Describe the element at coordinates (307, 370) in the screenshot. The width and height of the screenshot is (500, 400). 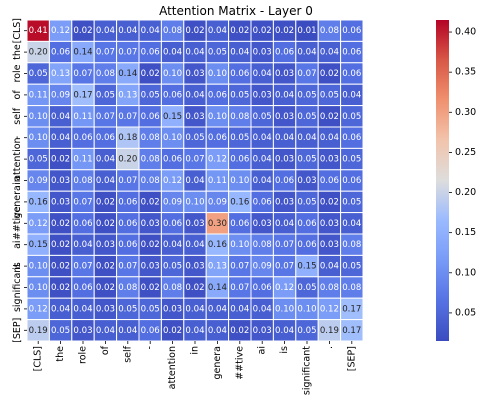
I see `x-tick-label: significant` at that location.